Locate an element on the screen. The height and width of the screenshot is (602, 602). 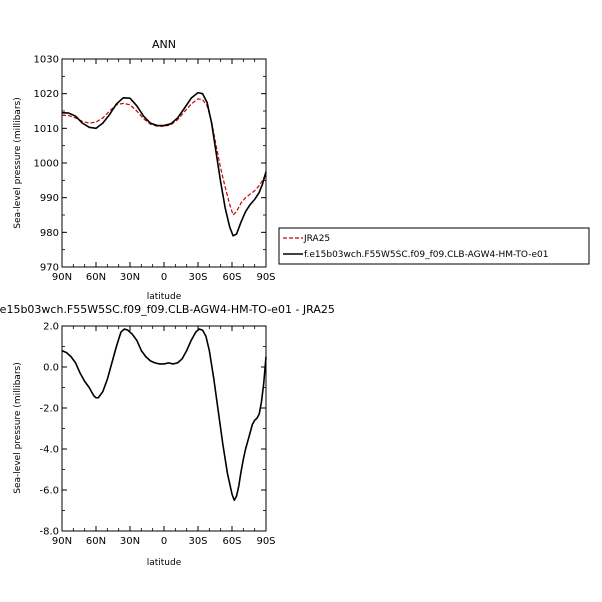
bottom-y-tick-label: -8.0 is located at coordinates (49, 532).